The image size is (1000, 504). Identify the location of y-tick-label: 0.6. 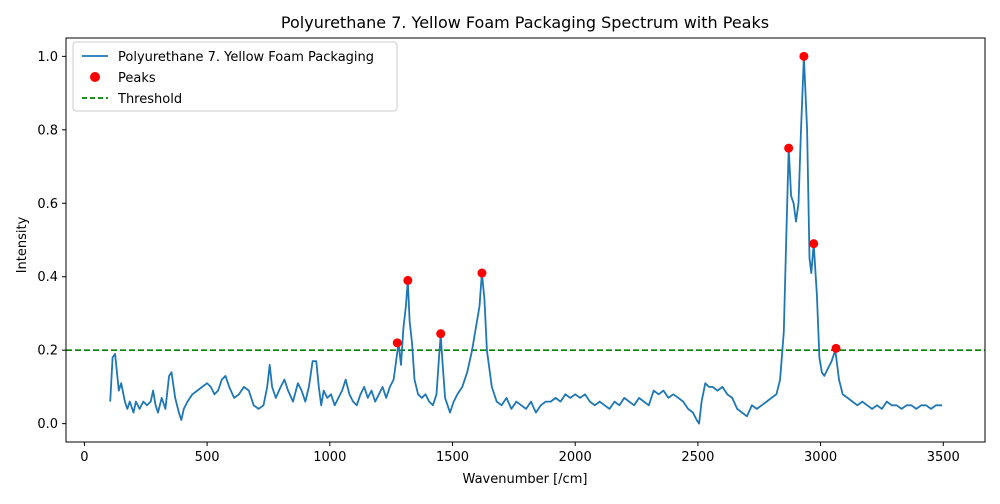
(47, 204).